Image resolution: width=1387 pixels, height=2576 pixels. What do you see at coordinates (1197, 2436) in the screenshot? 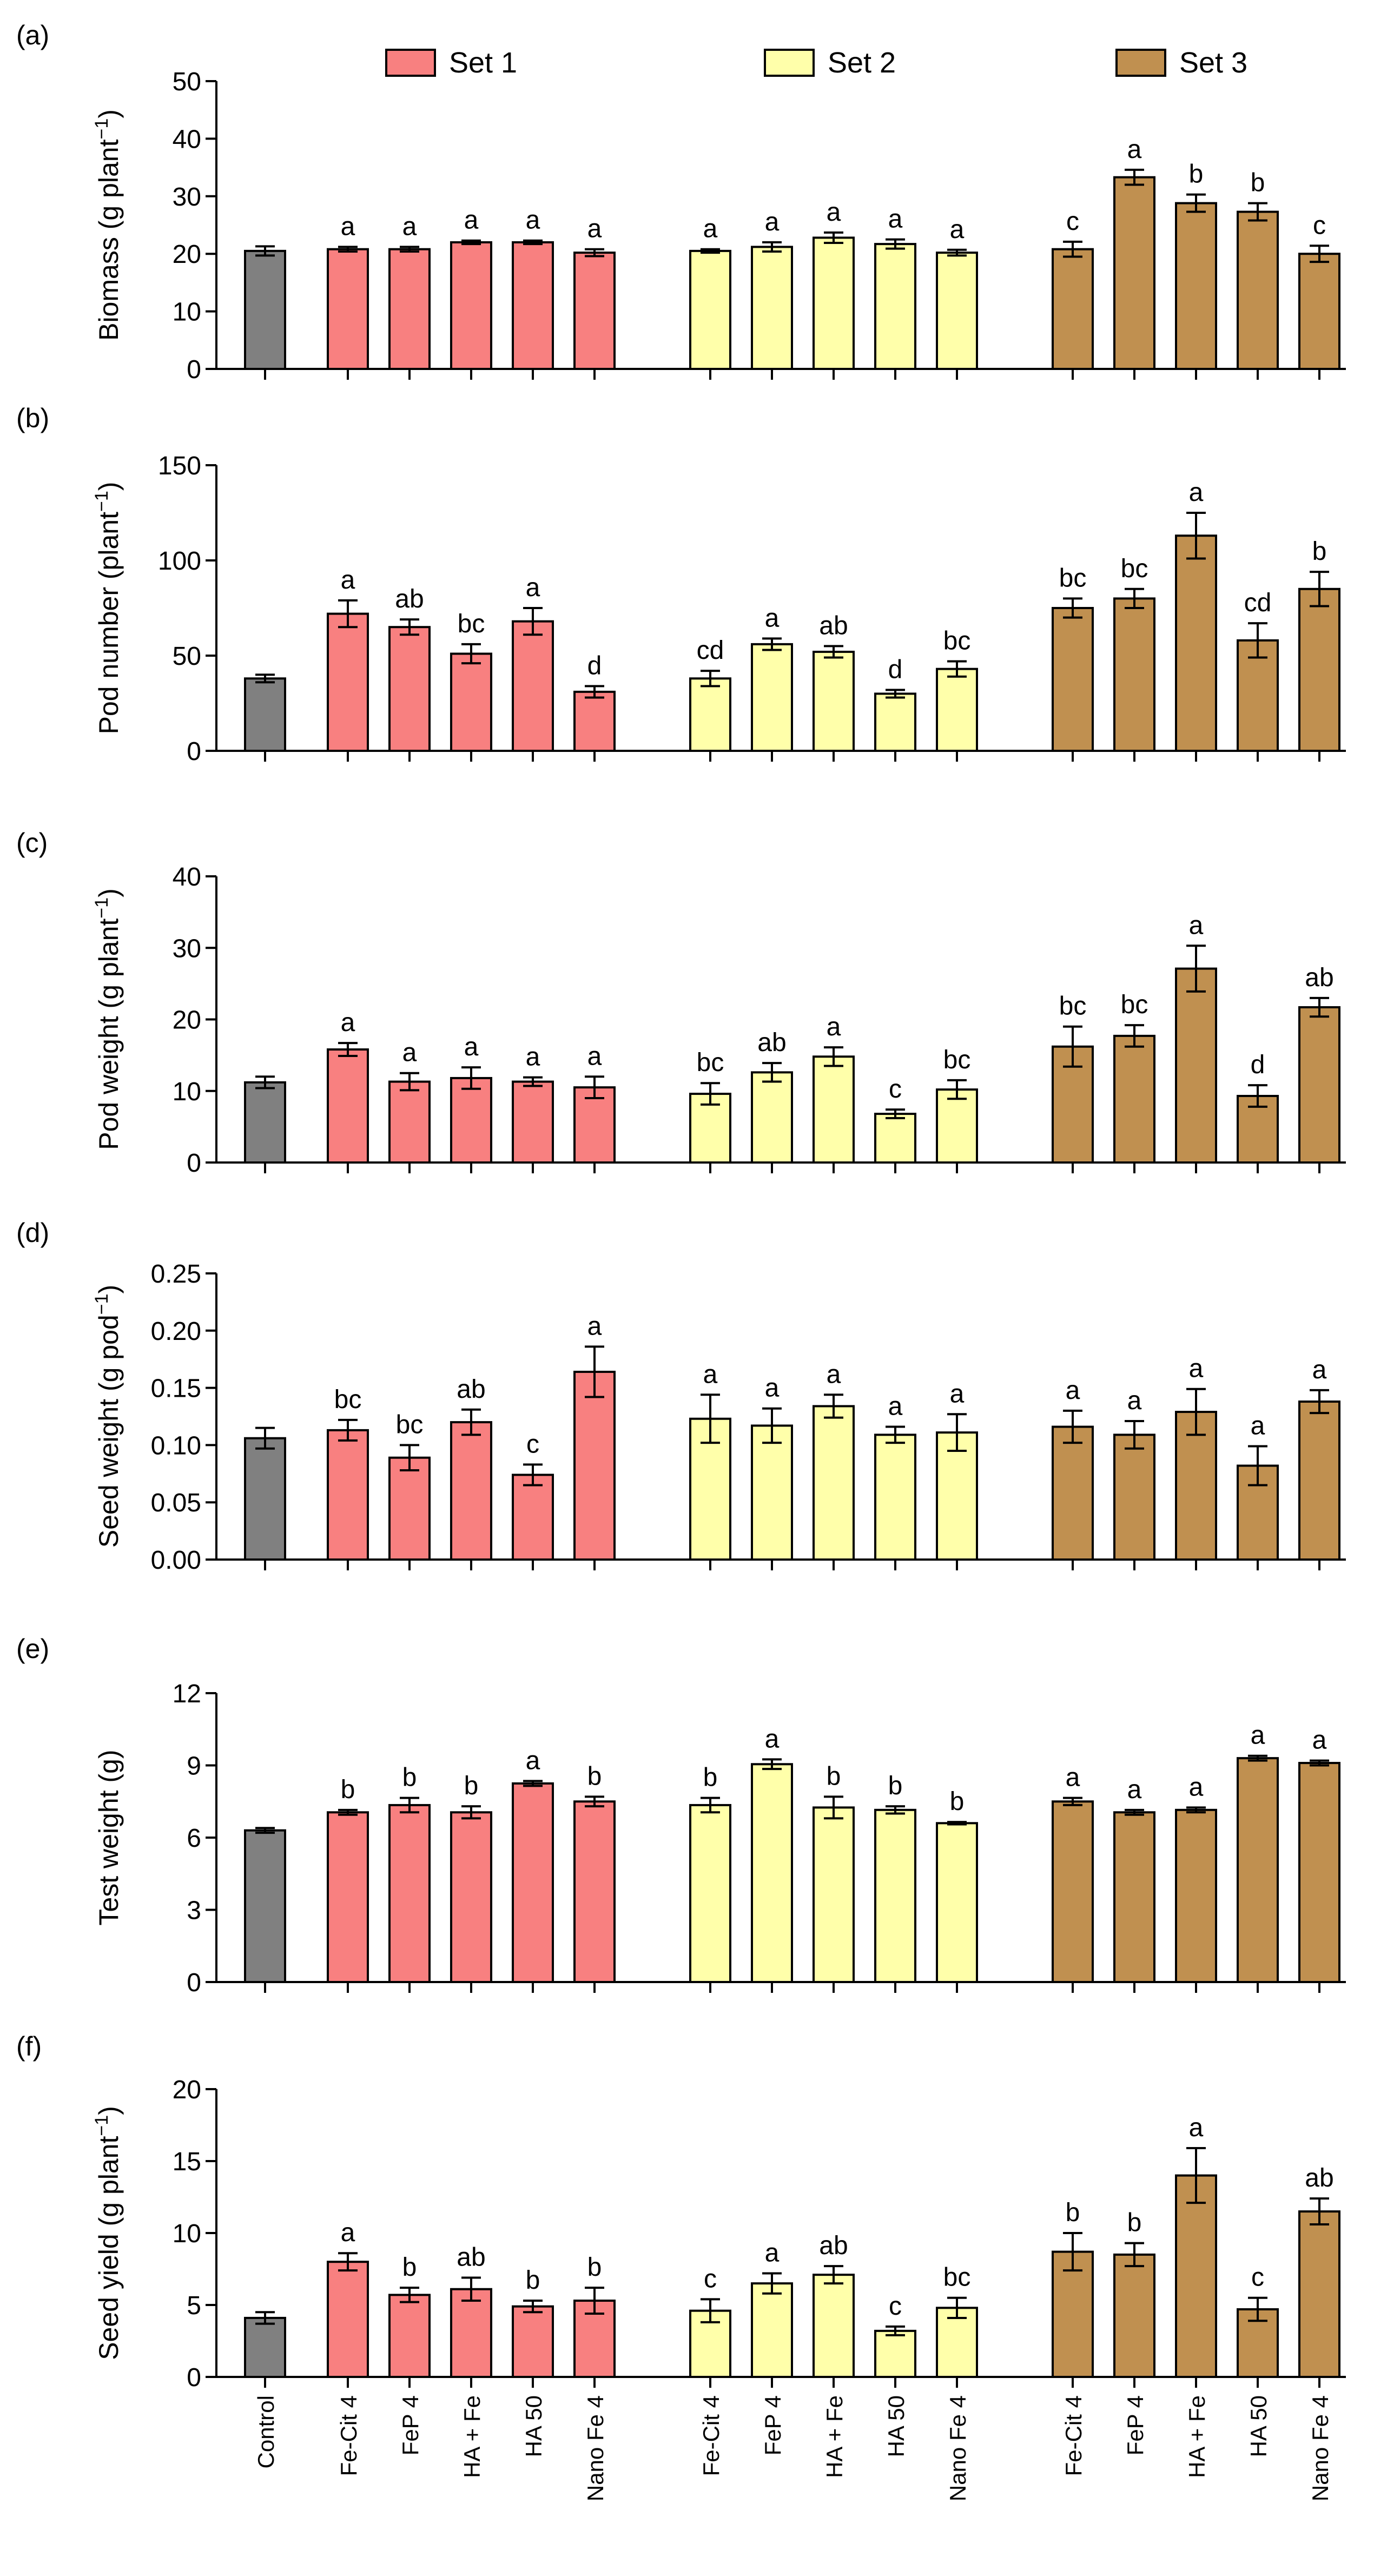
I see `x-category-label: HA + Fe` at bounding box center [1197, 2436].